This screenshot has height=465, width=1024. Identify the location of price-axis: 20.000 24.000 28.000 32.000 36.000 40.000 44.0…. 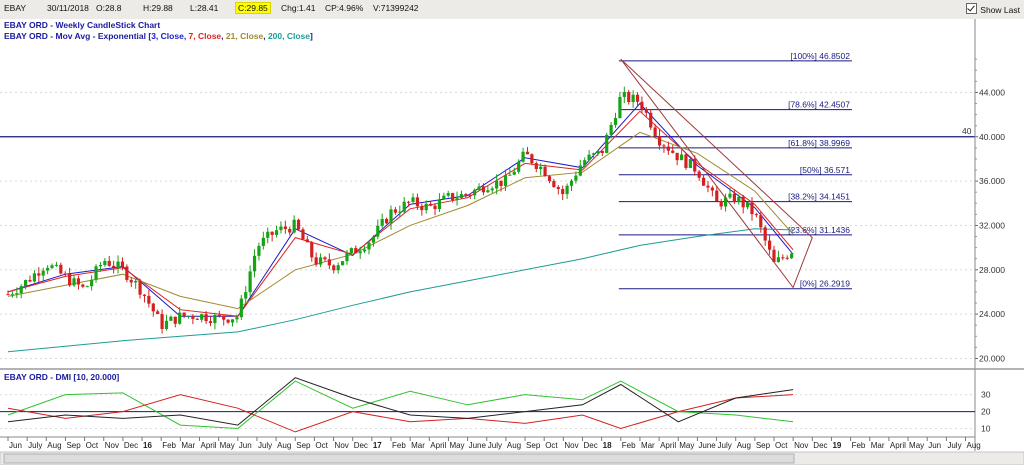
(989, 235).